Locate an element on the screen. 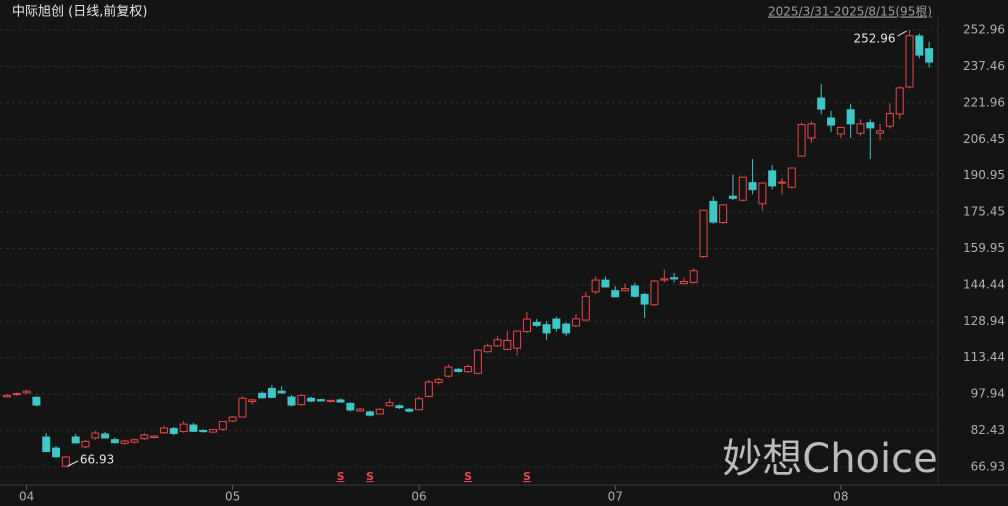 Image resolution: width=1008 pixels, height=506 pixels. y-tick-label: 237.46 is located at coordinates (984, 66).